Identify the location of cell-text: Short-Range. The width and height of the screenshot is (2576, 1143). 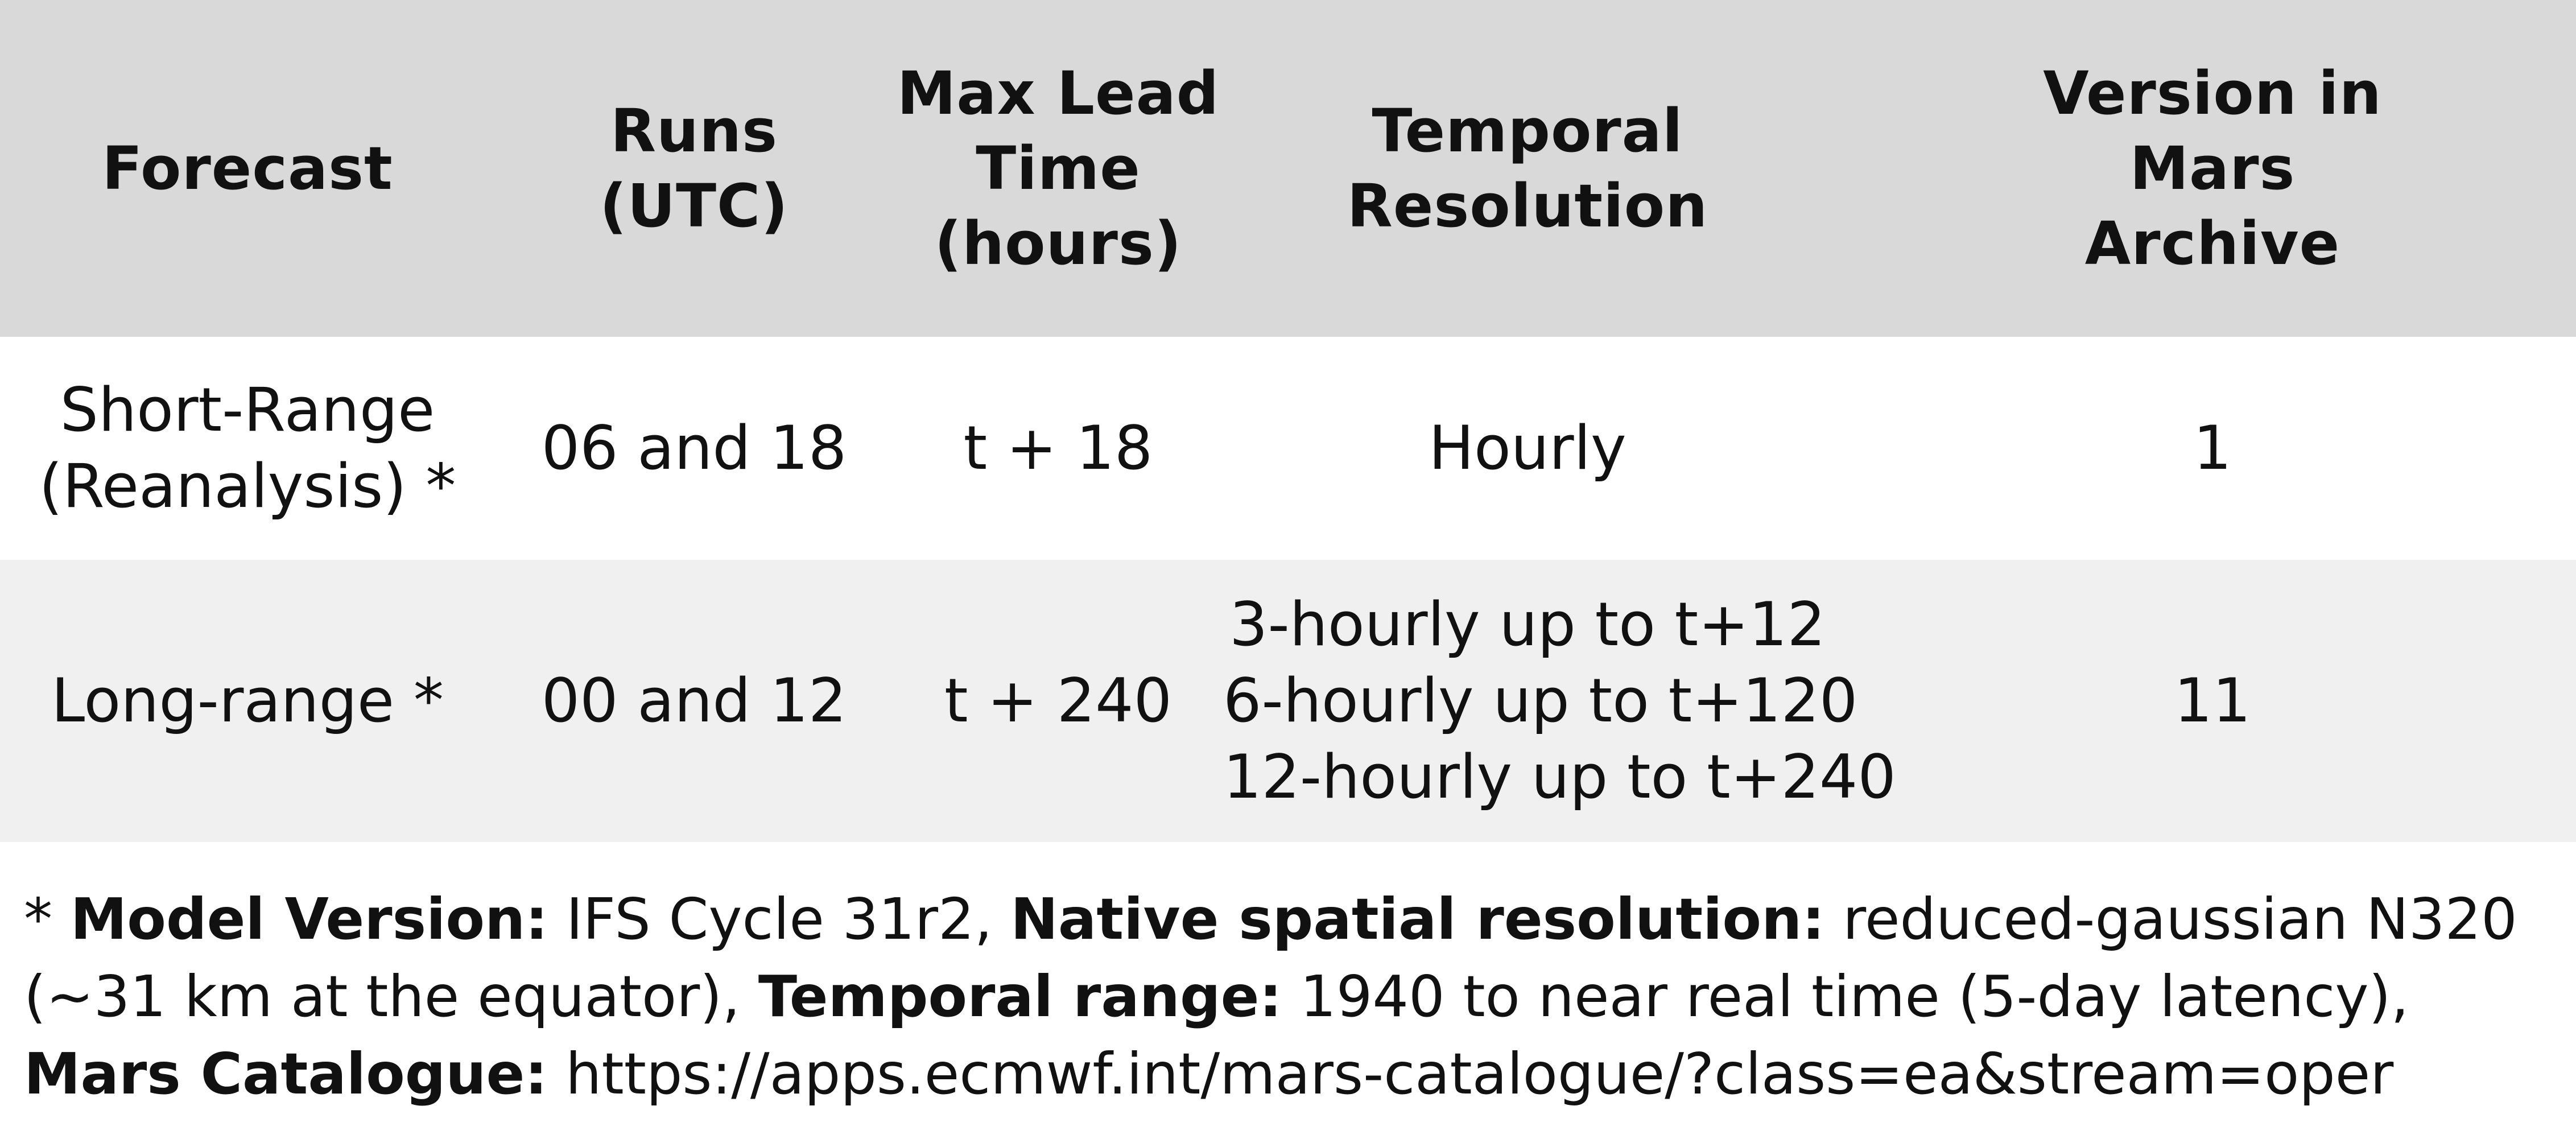
(248, 410).